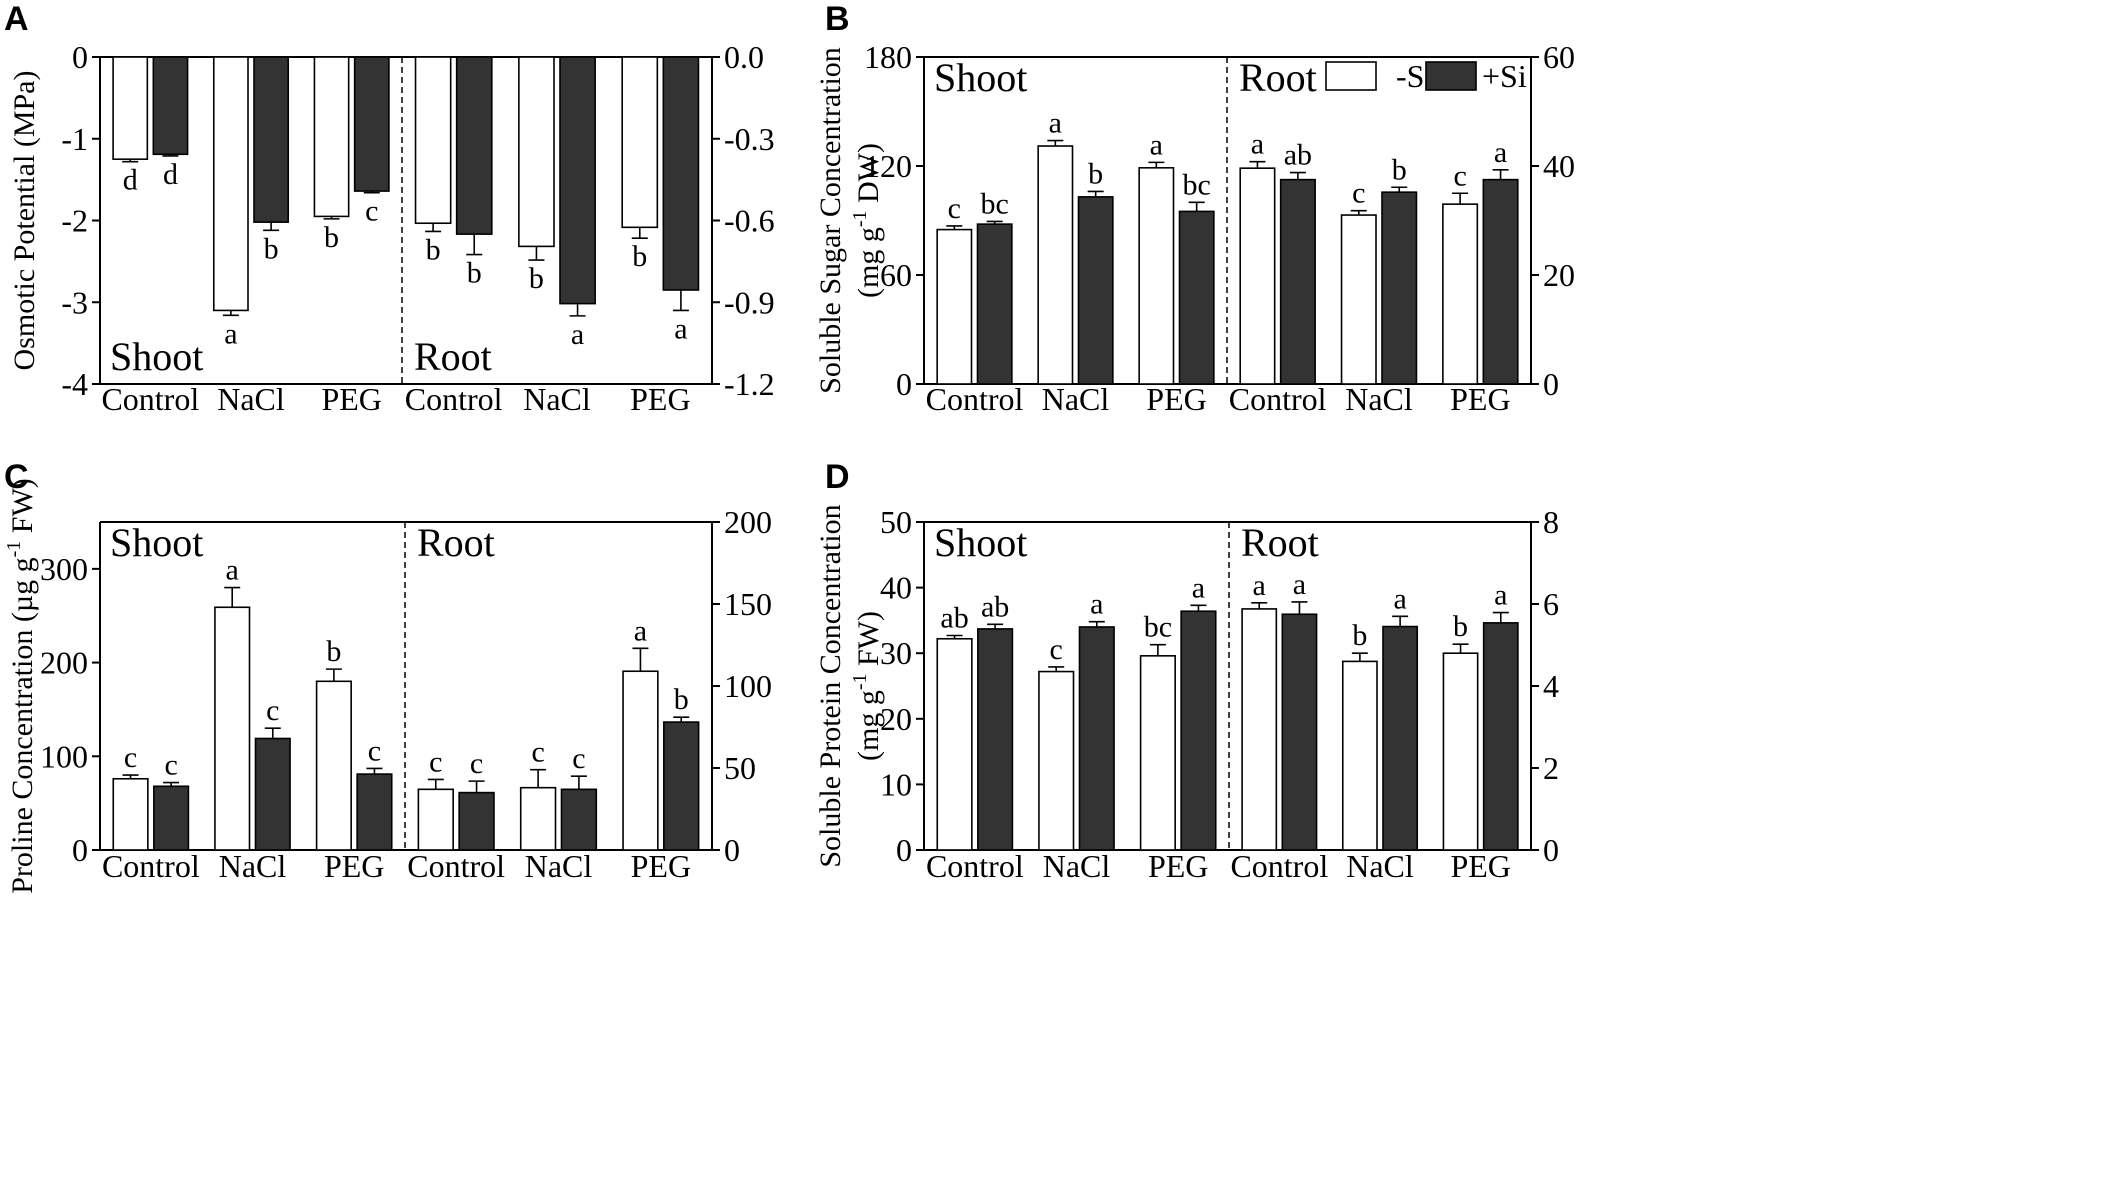 The image size is (2109, 1200). What do you see at coordinates (749, 221) in the screenshot?
I see `right-tick-label: -0.6` at bounding box center [749, 221].